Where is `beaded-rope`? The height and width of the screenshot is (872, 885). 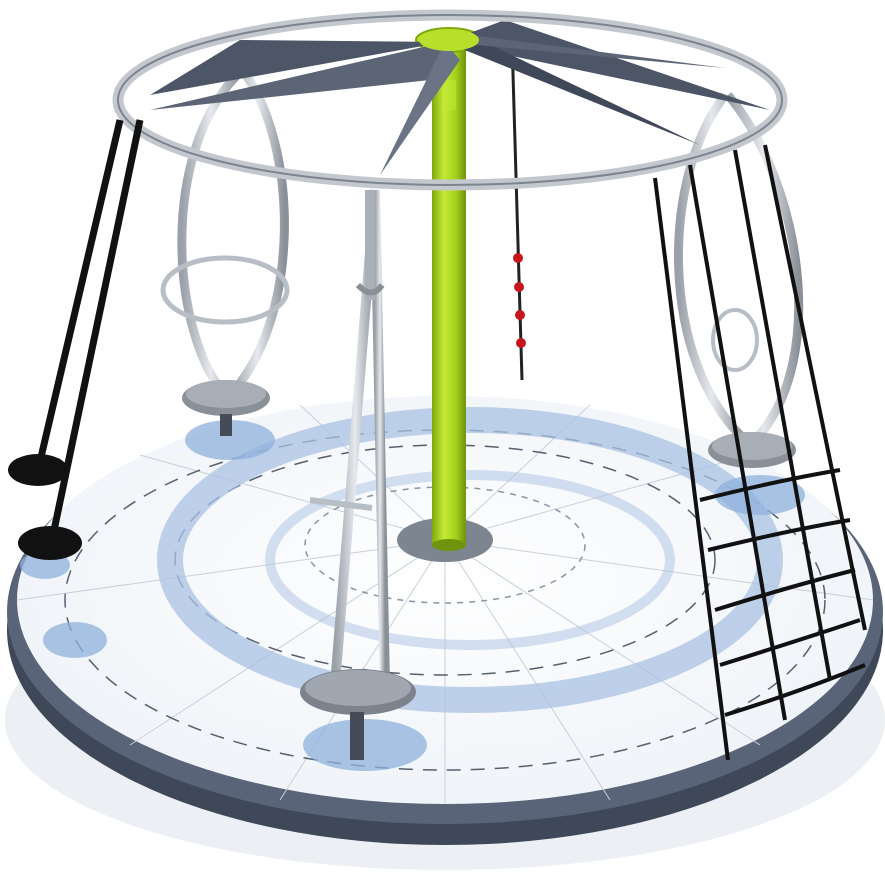 beaded-rope is located at coordinates (518, 210).